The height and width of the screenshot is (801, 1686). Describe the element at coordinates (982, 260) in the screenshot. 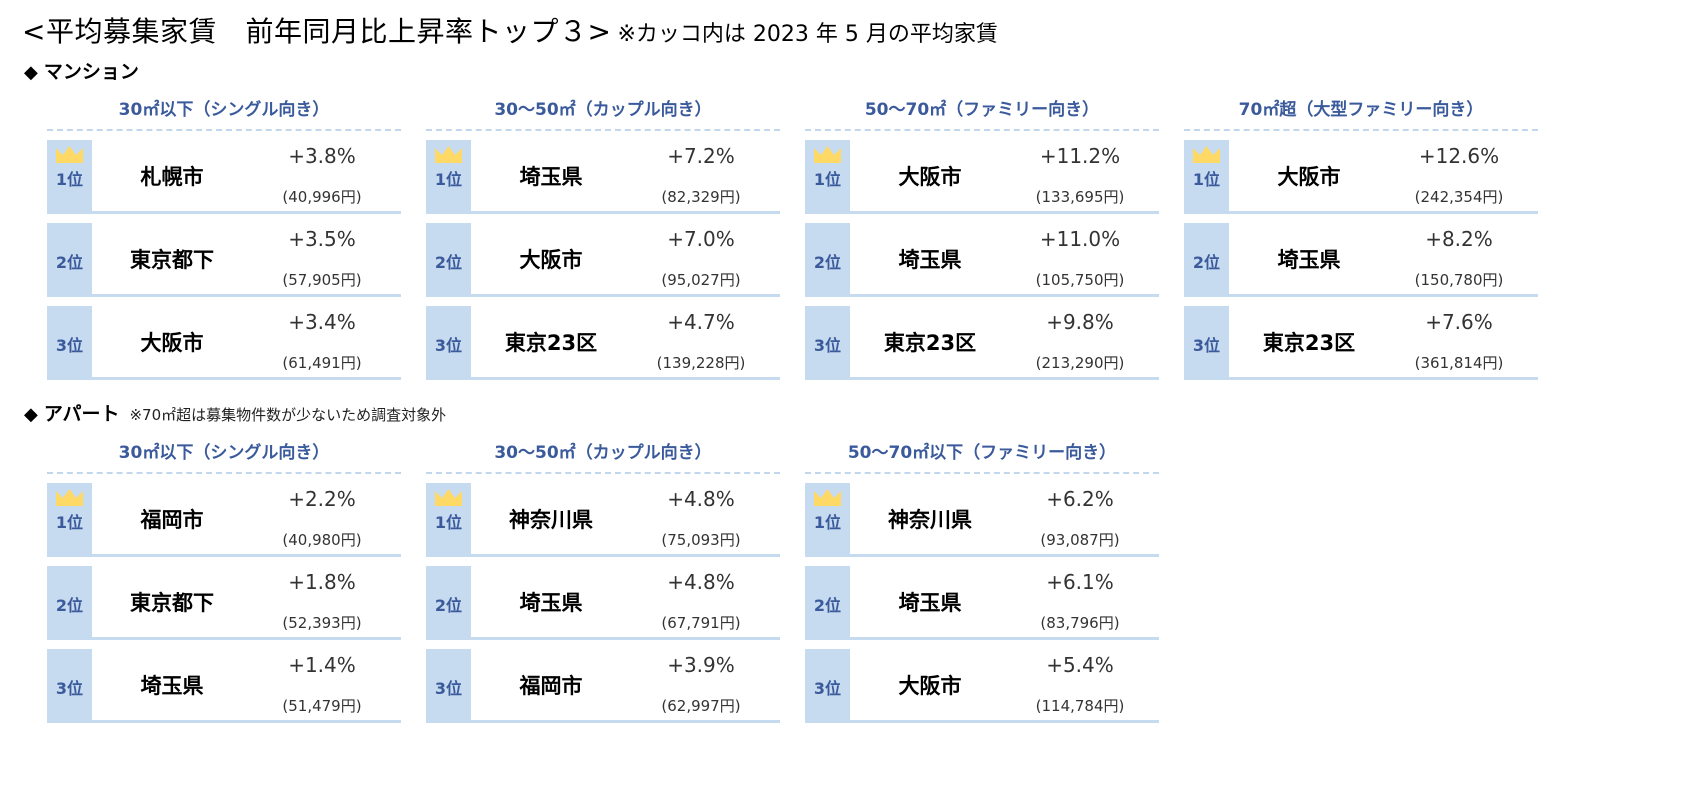

I see `table-row: 2位 埼玉県 +11.0% (105,750円)` at that location.